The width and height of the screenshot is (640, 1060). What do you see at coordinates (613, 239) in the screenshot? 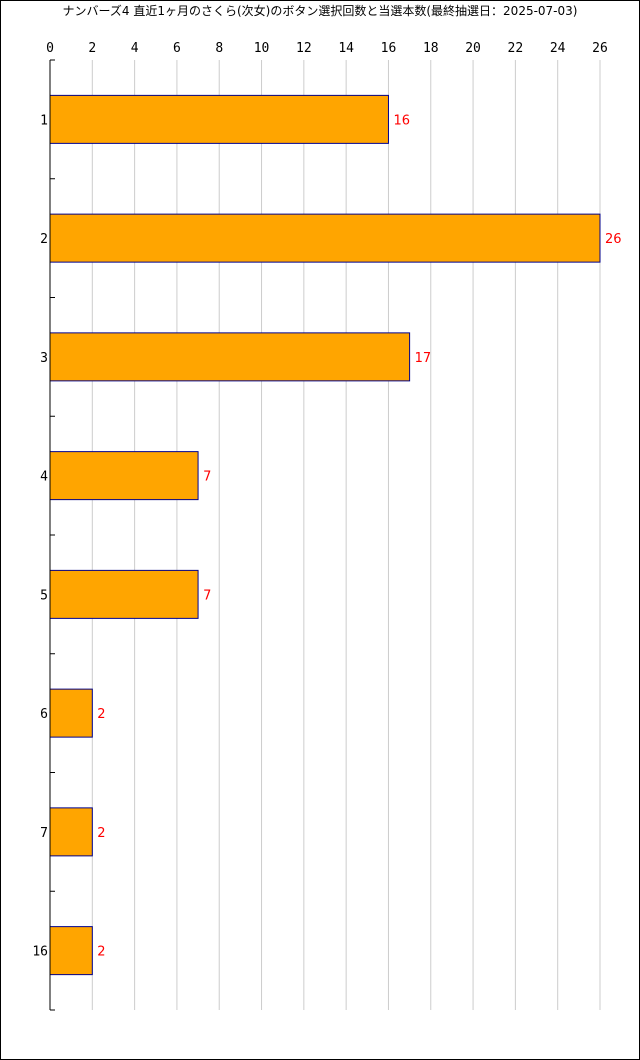
I see `data-label-2: 26` at bounding box center [613, 239].